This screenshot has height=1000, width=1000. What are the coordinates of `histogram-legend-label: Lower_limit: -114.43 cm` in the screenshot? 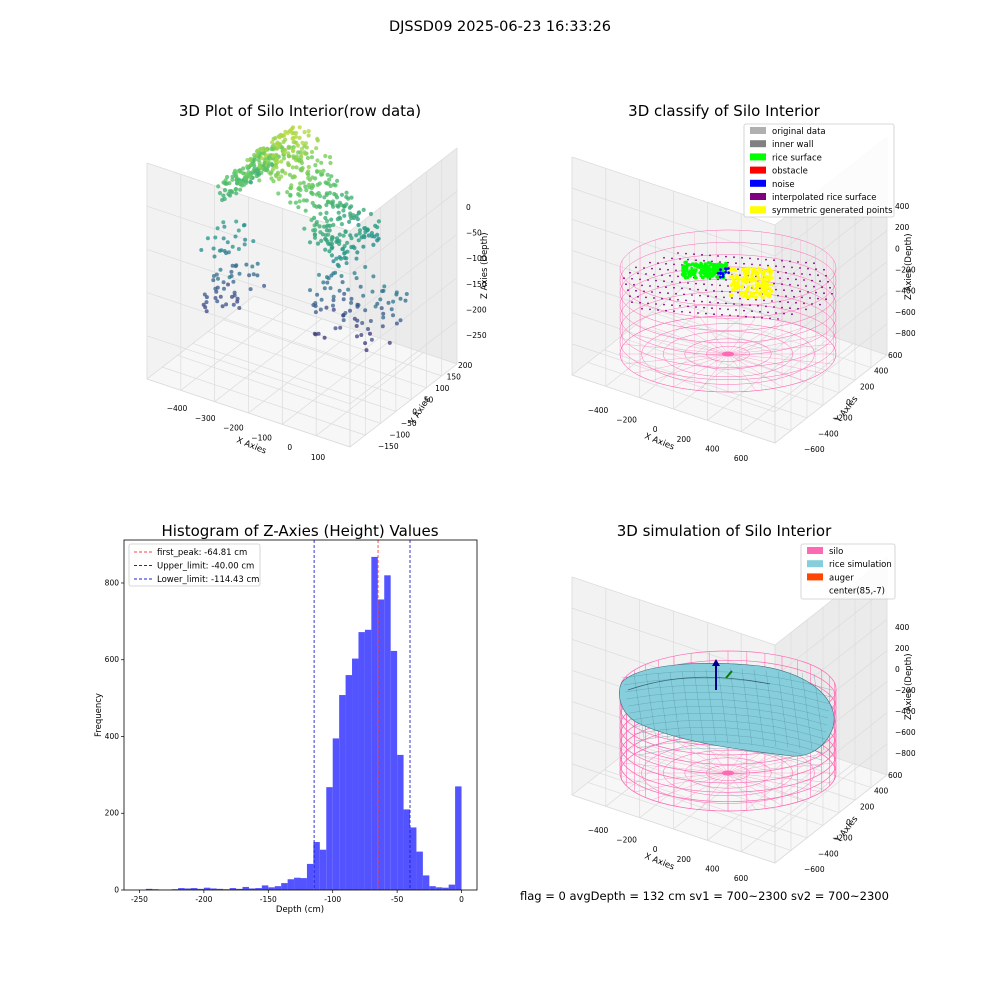 It's located at (208, 580).